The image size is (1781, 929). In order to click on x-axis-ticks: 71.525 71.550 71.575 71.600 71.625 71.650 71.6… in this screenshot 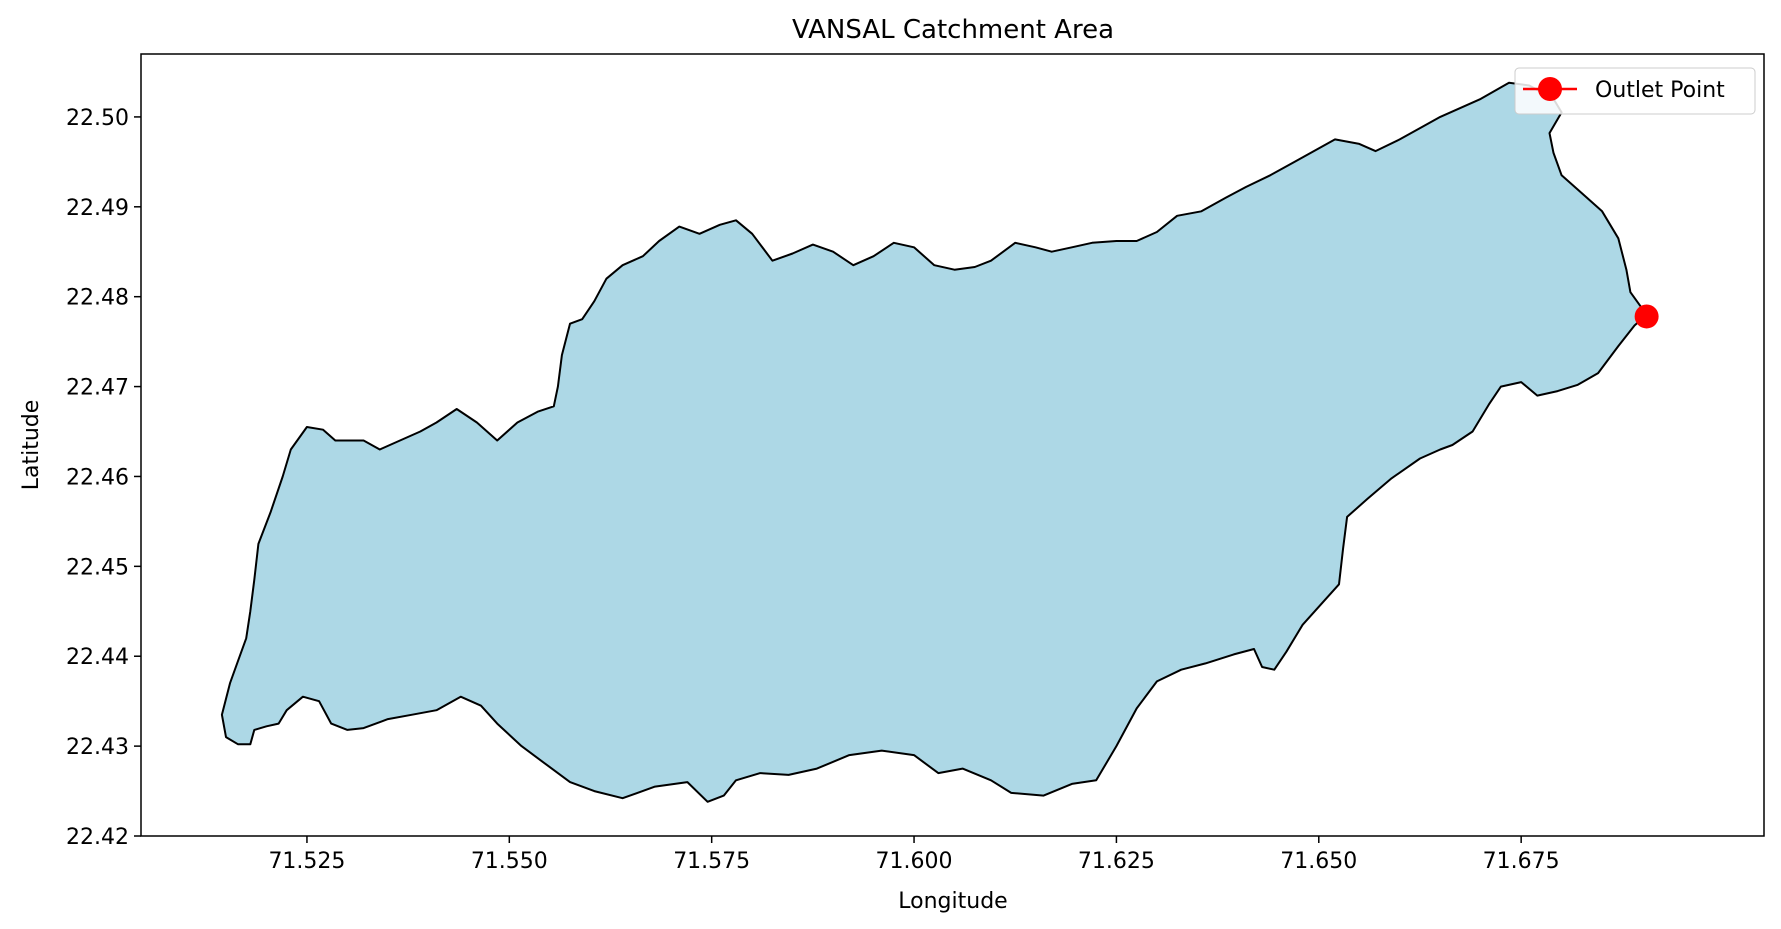, I will do `click(914, 855)`.